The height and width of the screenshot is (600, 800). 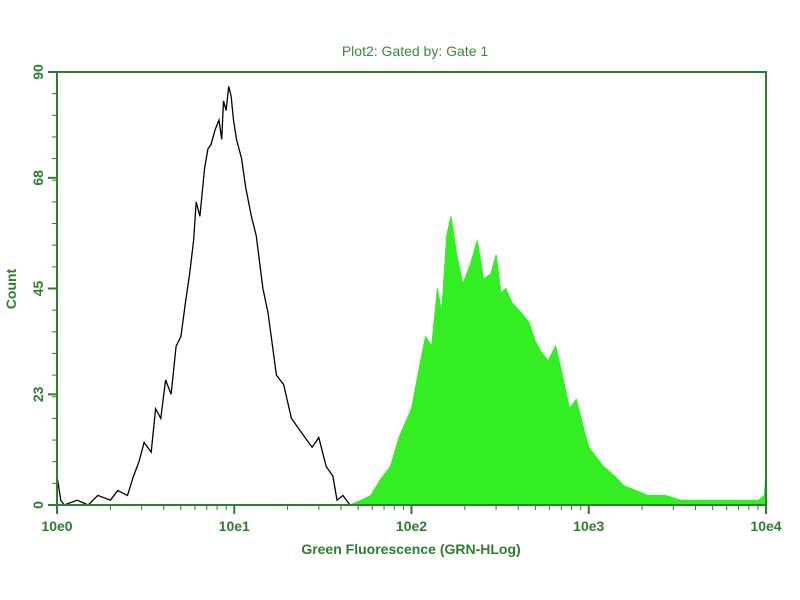 What do you see at coordinates (234, 526) in the screenshot?
I see `x-tick-label: 10e1` at bounding box center [234, 526].